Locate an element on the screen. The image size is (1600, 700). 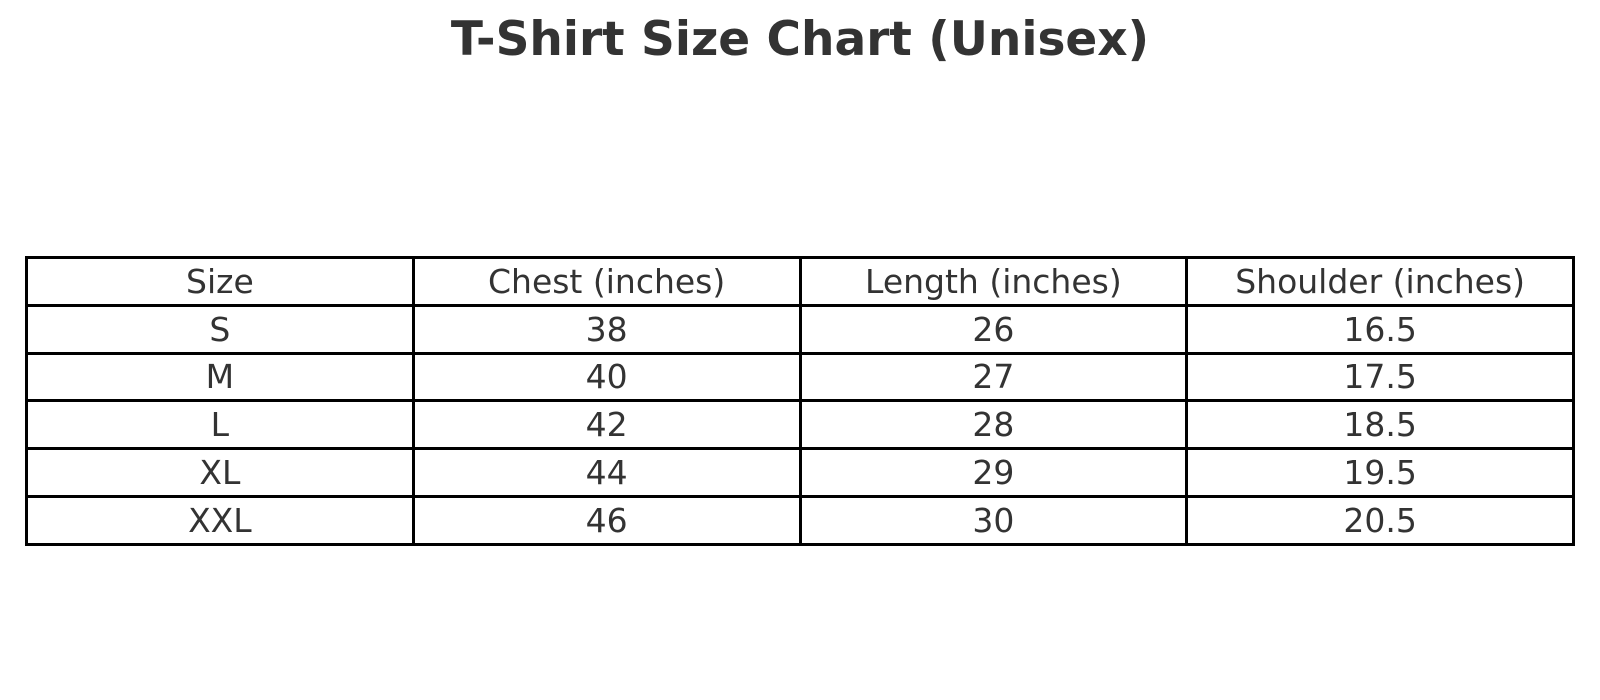
table-cell: 27 is located at coordinates (993, 377).